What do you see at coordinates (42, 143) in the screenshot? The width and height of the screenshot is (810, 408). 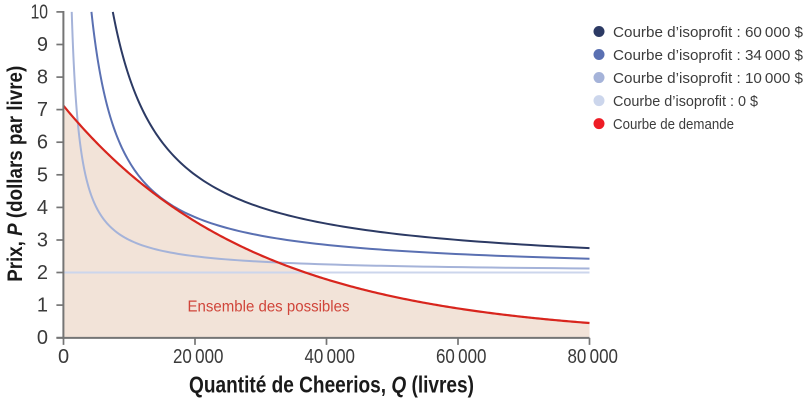 I see `svg-text: 6` at bounding box center [42, 143].